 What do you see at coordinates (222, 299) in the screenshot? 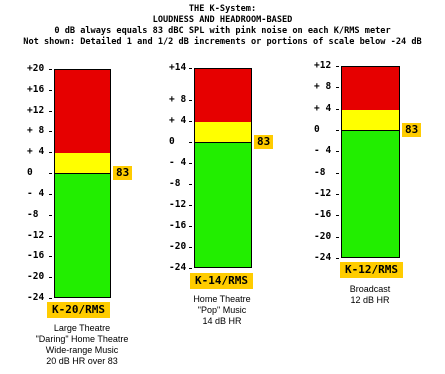
I see `meter-description-line: Home Theatre` at bounding box center [222, 299].